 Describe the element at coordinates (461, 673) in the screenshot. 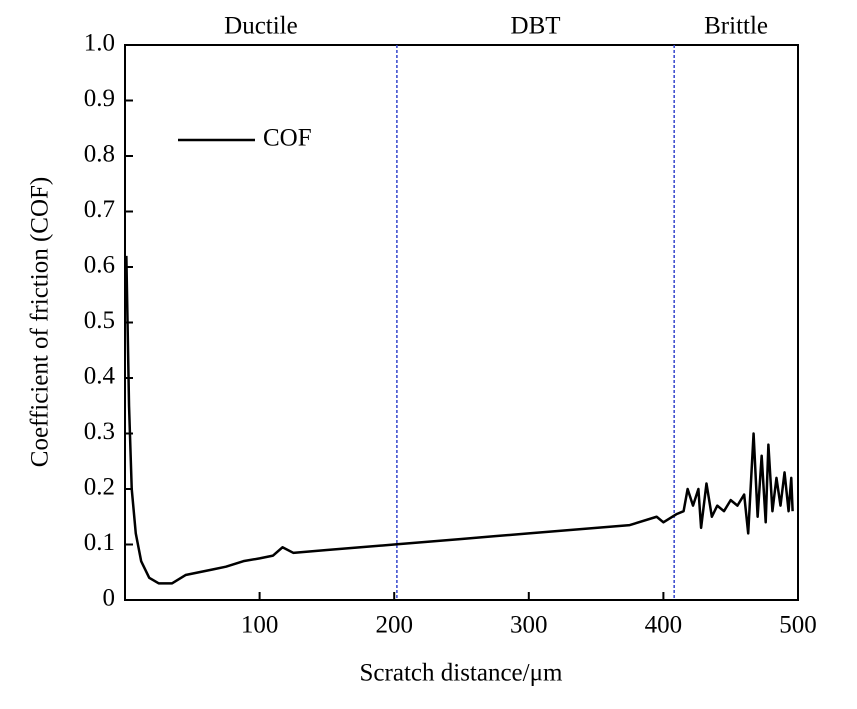

I see `x-axis-label: Scratch distance/μm` at that location.